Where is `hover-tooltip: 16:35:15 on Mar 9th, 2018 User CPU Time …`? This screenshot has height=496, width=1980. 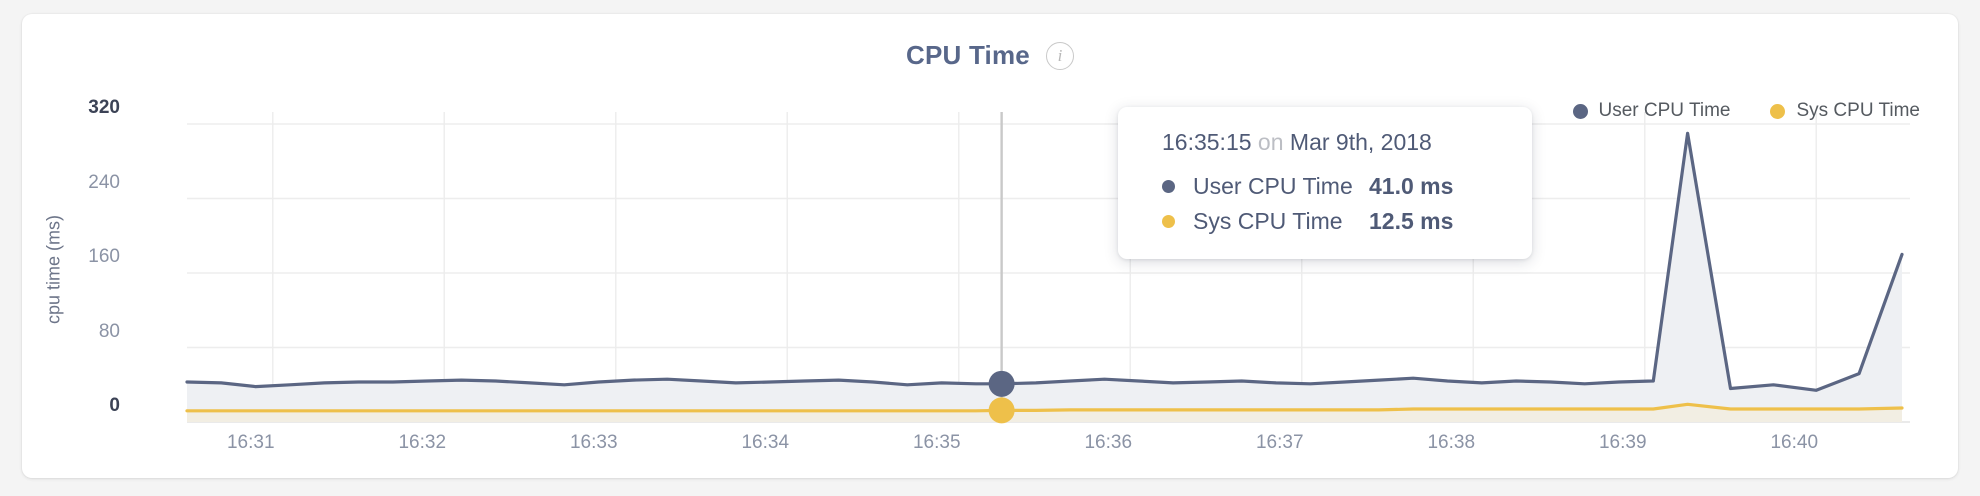
hover-tooltip: 16:35:15 on Mar 9th, 2018 User CPU Time … is located at coordinates (1325, 183).